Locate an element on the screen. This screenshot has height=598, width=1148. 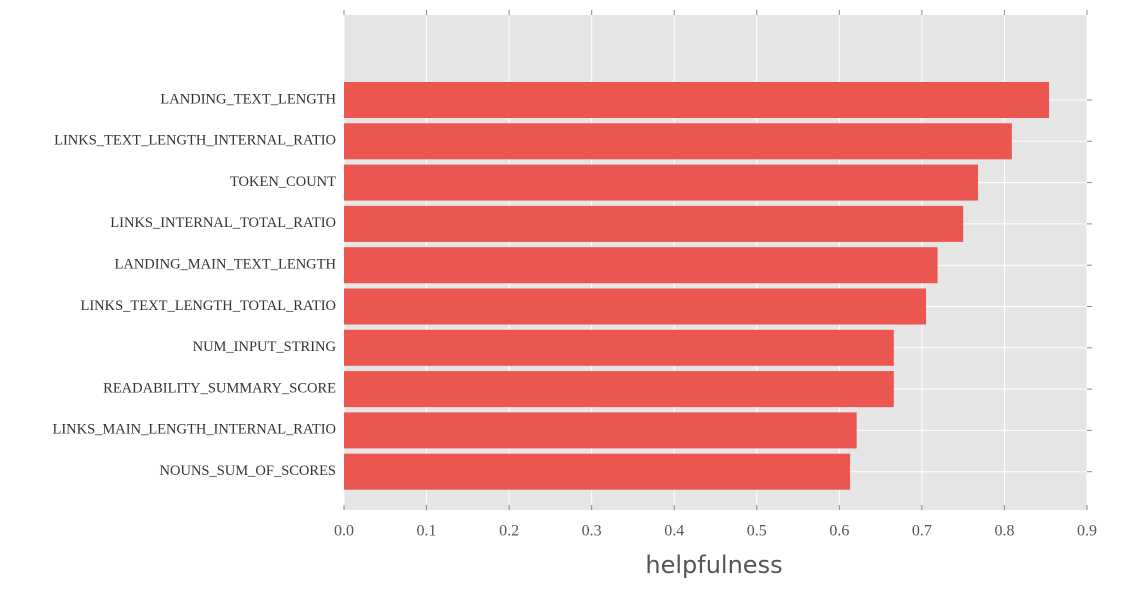
y-tick-label: TOKEN_COUNT is located at coordinates (283, 182).